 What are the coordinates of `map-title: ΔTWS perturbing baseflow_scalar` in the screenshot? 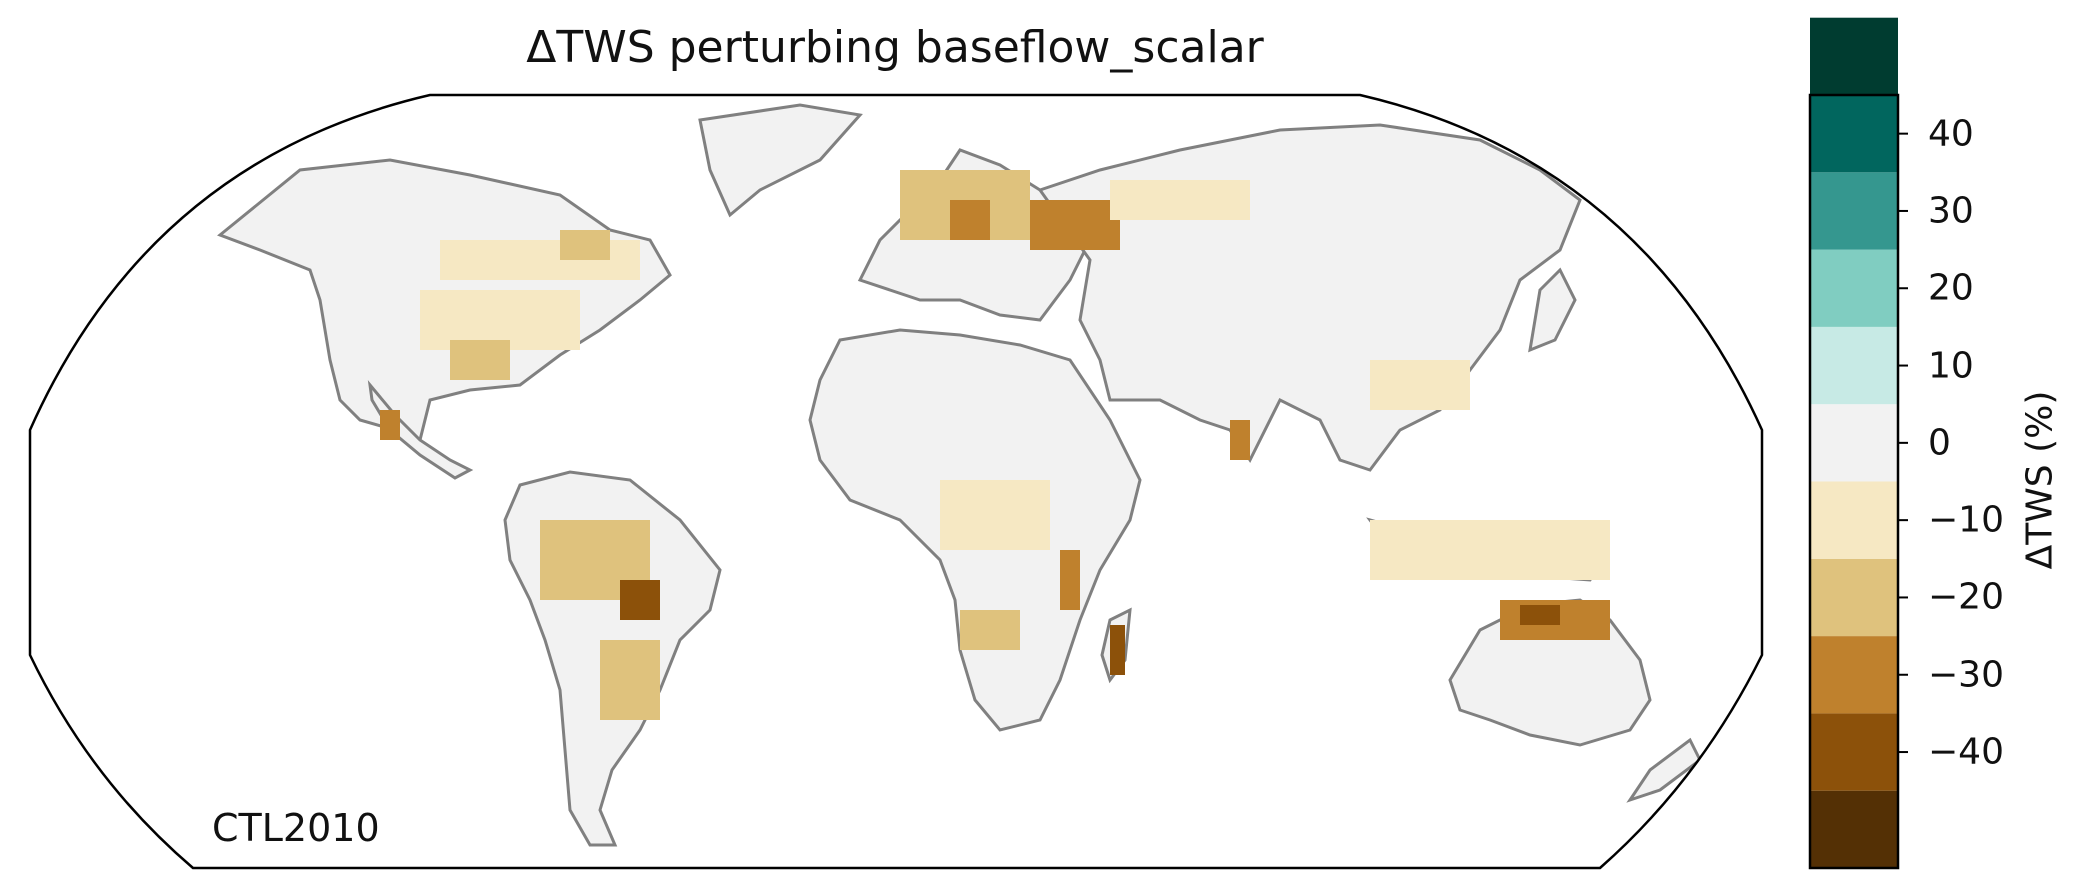 It's located at (895, 47).